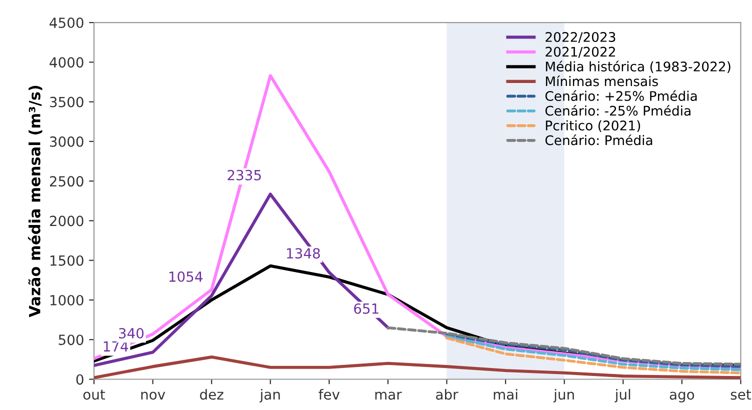 The height and width of the screenshot is (410, 752). I want to click on legend-label: Cenário: -25% Pmédia, so click(617, 110).